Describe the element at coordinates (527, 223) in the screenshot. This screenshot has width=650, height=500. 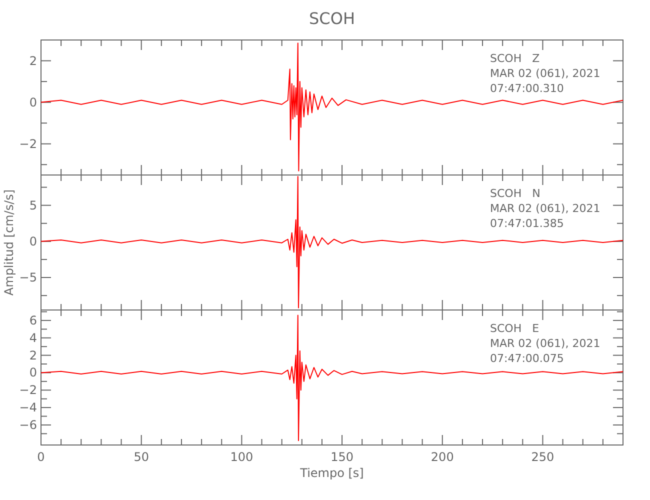
I see `annotation: 07:47:01.385` at that location.